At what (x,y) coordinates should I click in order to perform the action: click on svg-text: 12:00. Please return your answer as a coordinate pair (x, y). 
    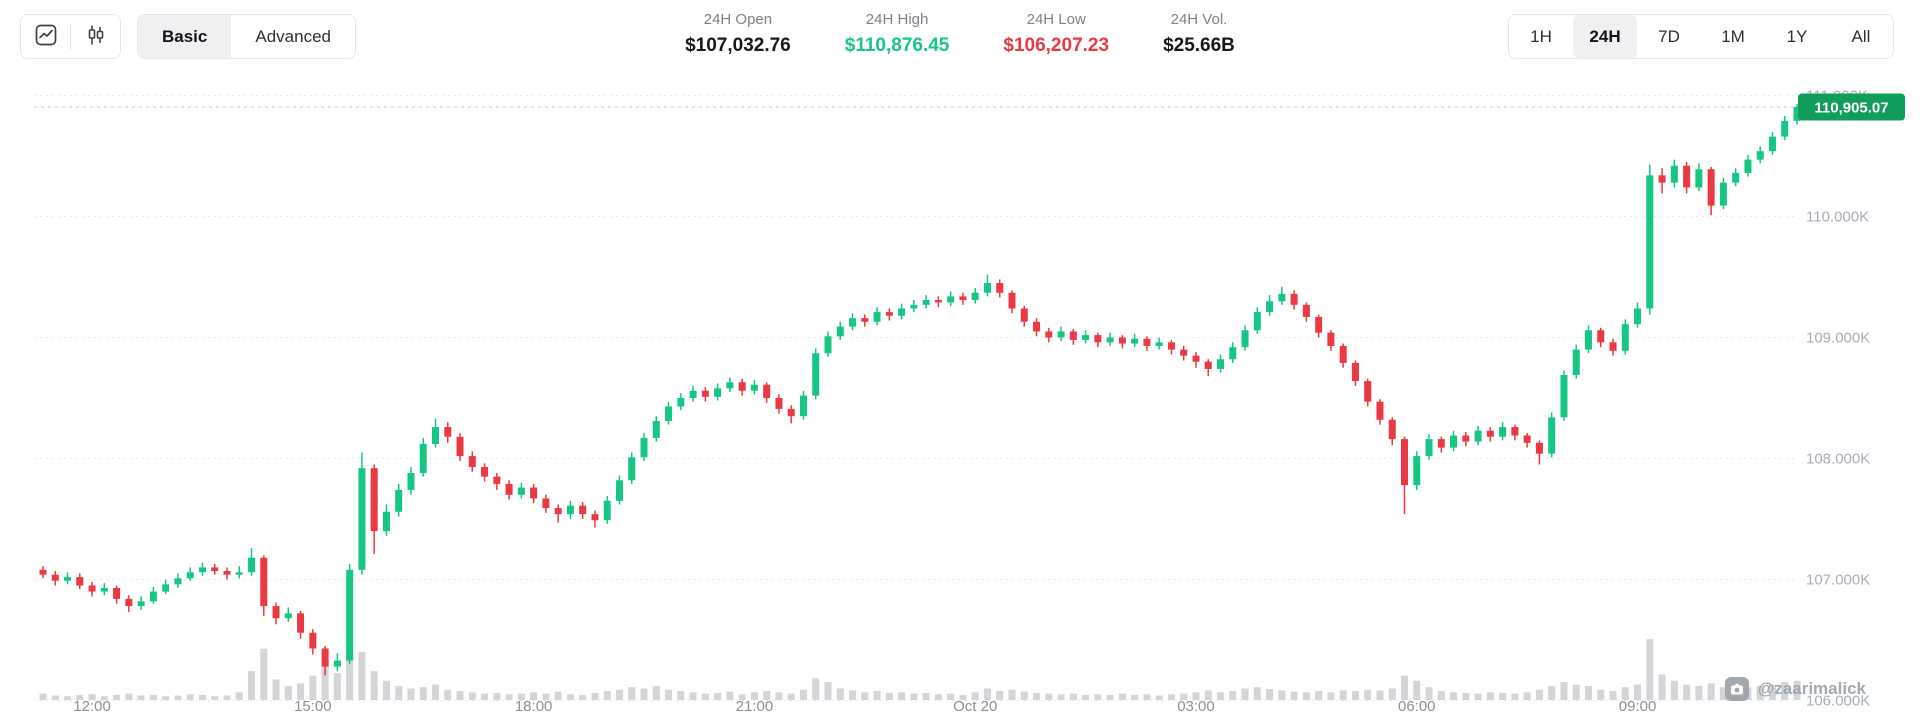
    Looking at the image, I should click on (92, 706).